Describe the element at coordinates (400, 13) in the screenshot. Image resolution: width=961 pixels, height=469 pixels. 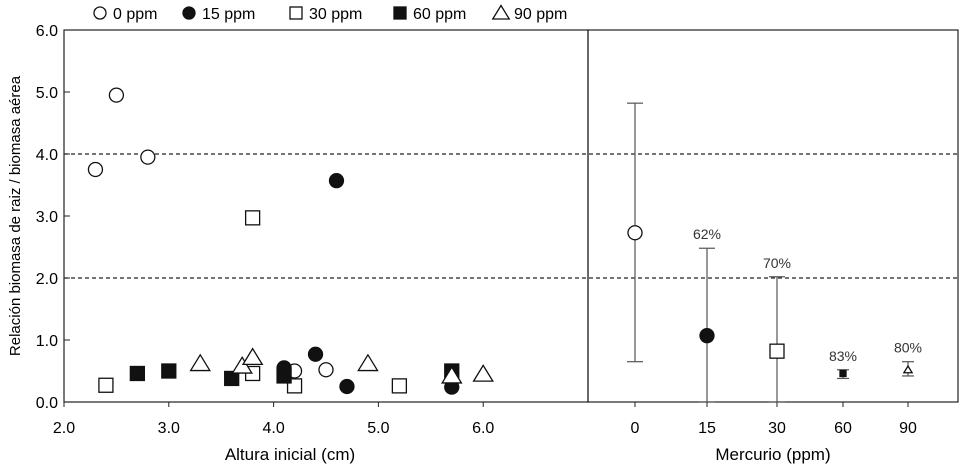
I see `legend-marker-60-ppm` at that location.